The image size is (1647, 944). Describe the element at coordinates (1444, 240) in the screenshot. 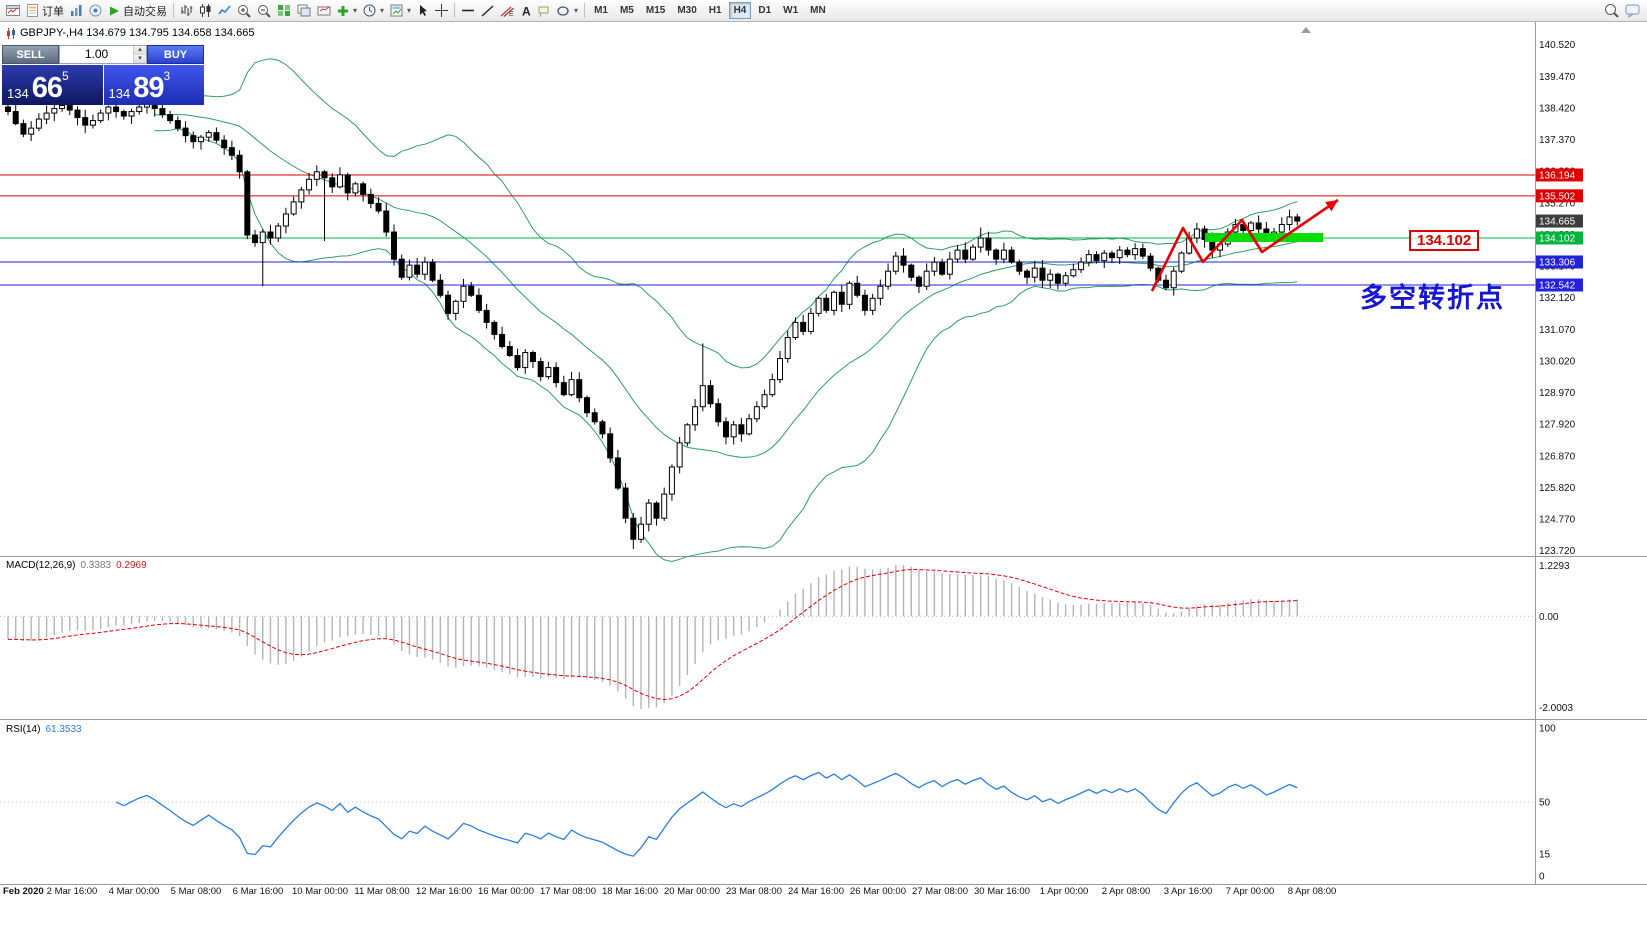

I see `price-level-box-annotation: 134.102` at that location.